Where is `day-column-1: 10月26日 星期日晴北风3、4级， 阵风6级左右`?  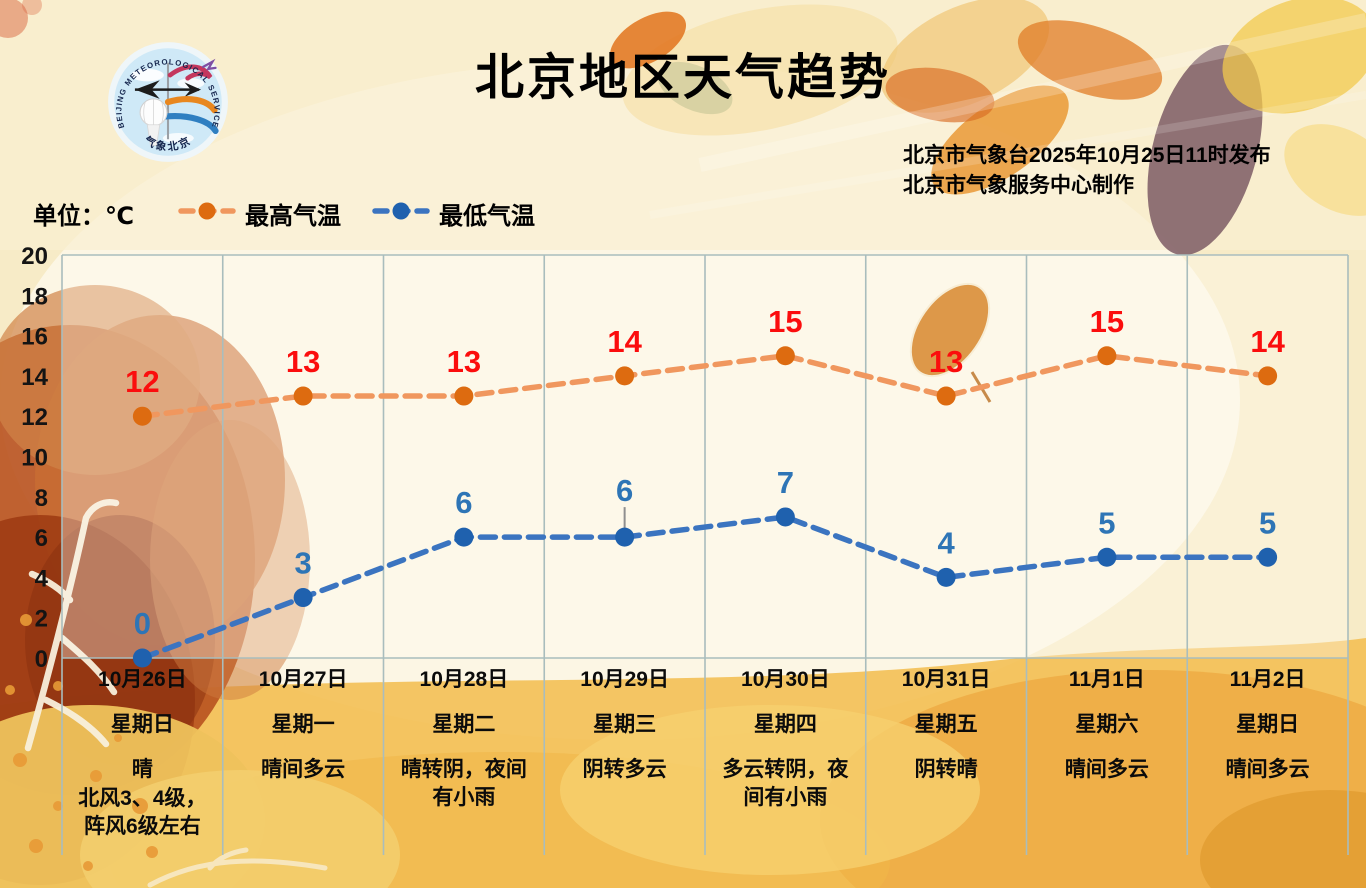 day-column-1: 10月26日 星期日晴北风3、4级， 阵风6级左右 is located at coordinates (142, 753).